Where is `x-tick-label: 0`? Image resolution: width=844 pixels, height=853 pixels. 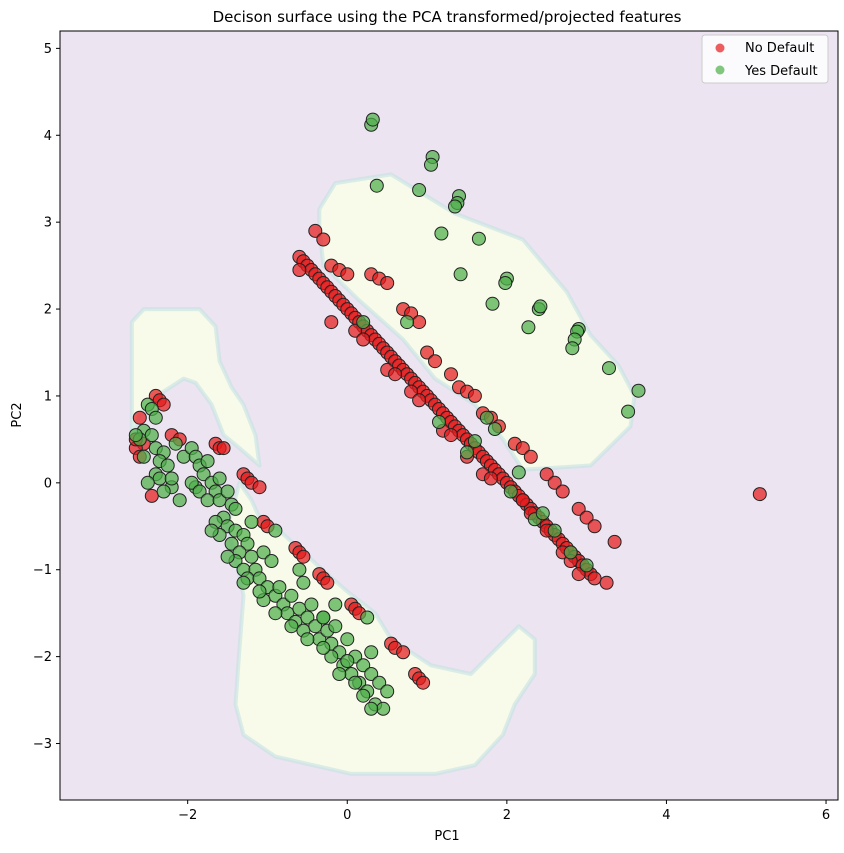 x-tick-label: 0 is located at coordinates (347, 815).